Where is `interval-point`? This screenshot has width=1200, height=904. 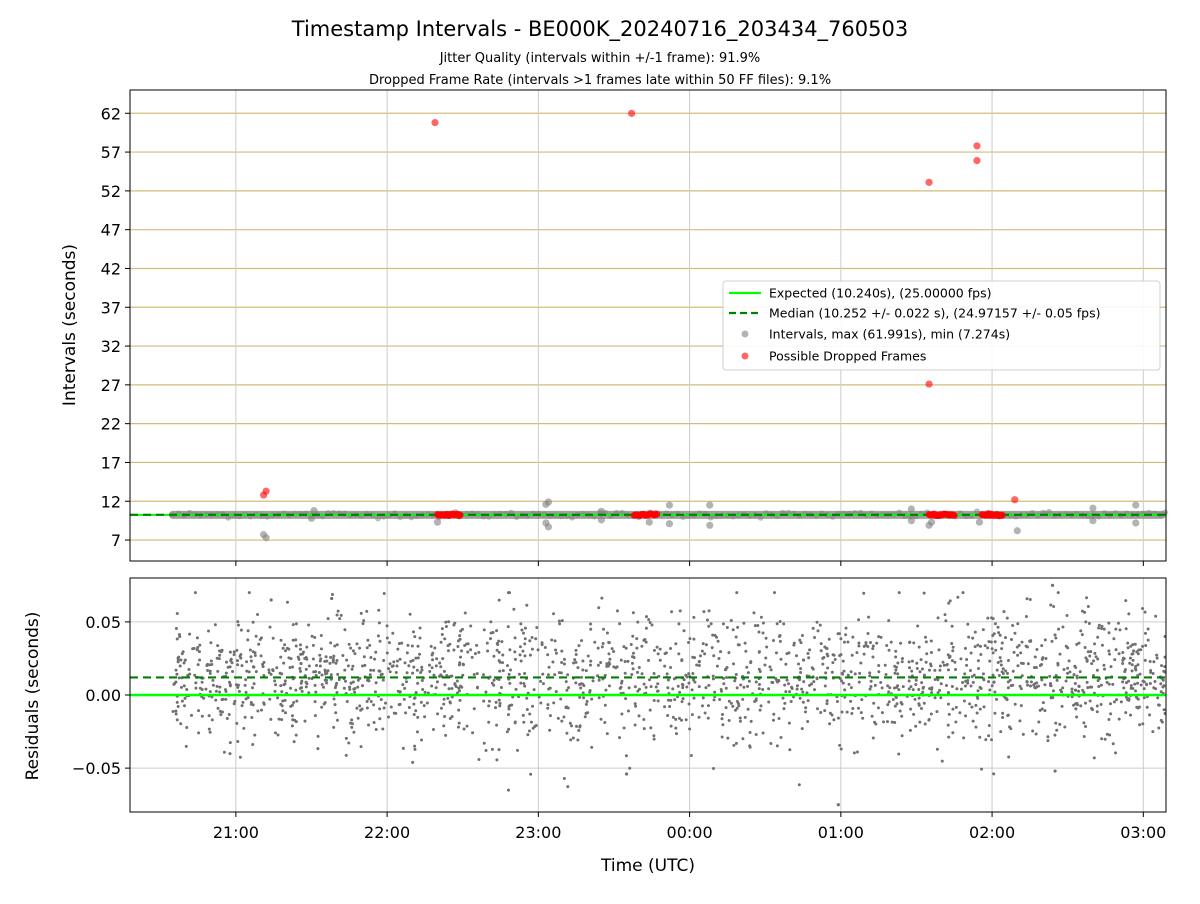 interval-point is located at coordinates (760, 517).